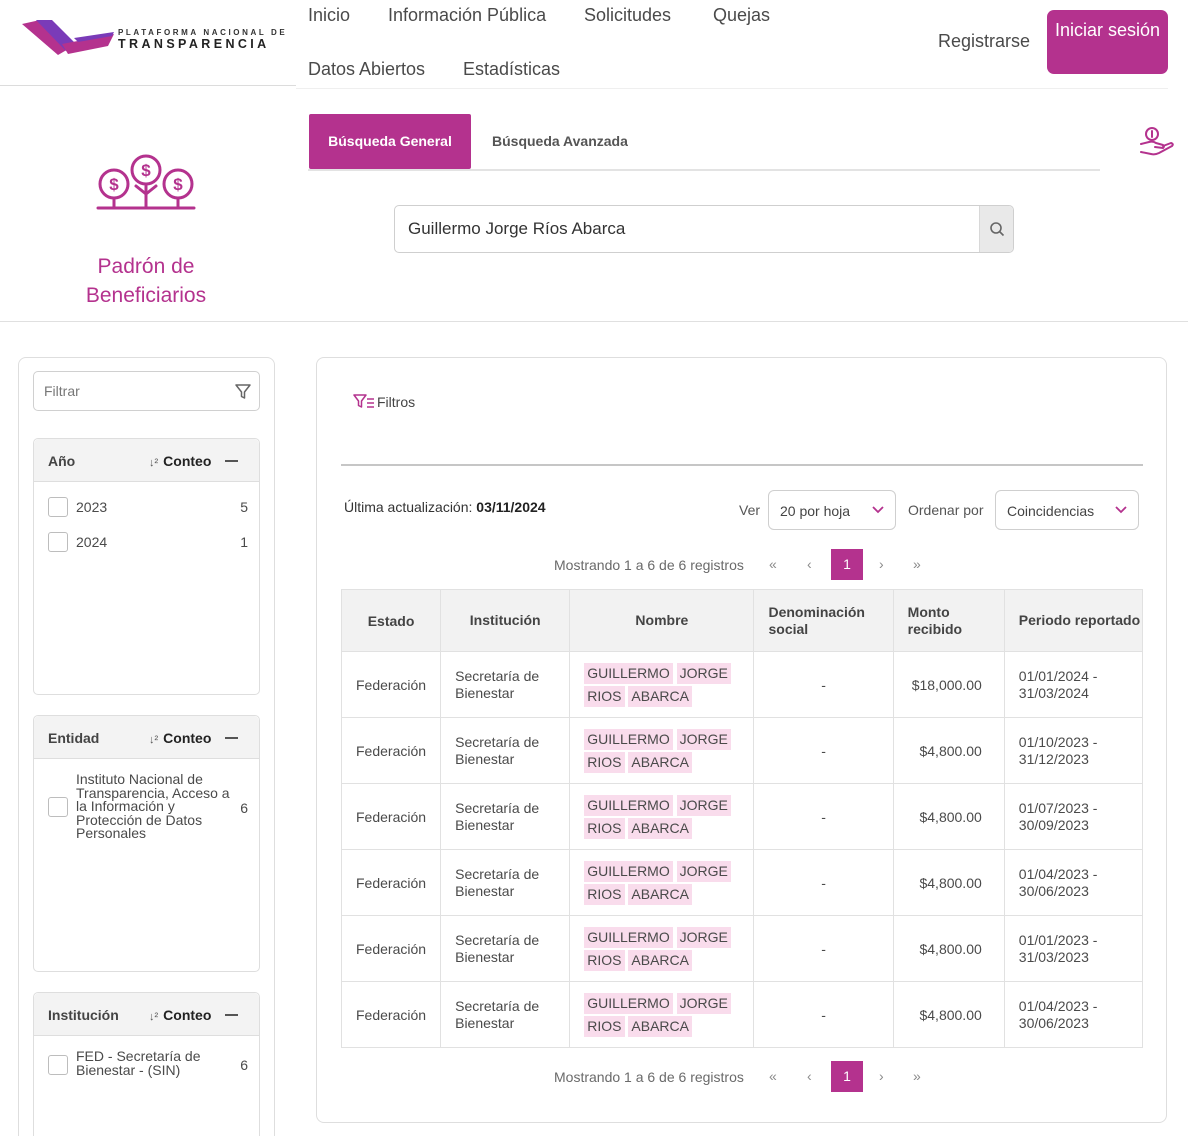 The height and width of the screenshot is (1136, 1200). I want to click on col-monto: Monto recibido, so click(948, 620).